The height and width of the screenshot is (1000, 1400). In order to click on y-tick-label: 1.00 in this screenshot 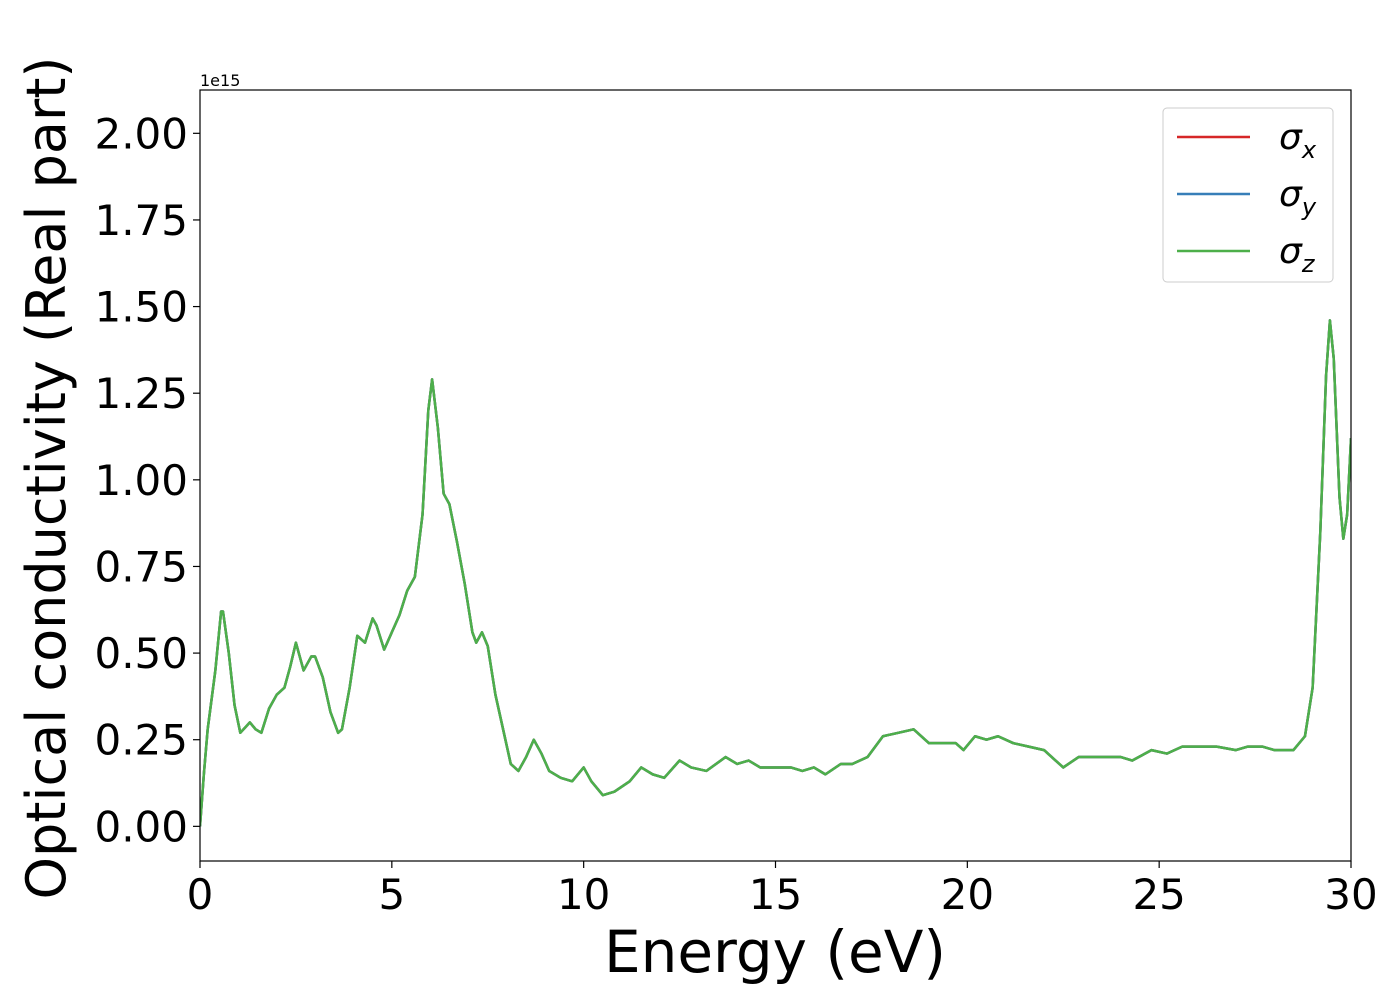, I will do `click(141, 480)`.